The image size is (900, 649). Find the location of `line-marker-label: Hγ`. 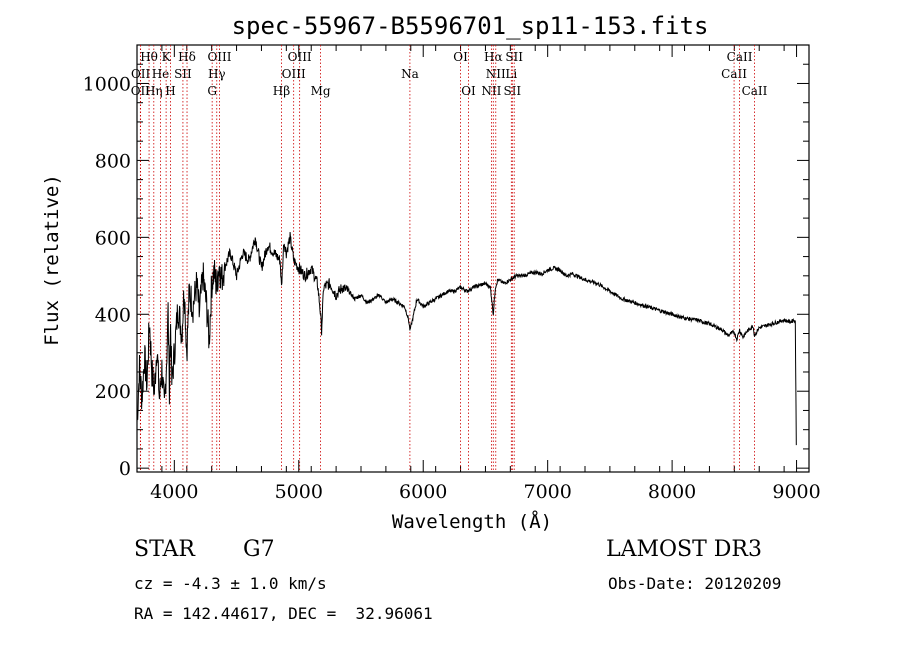

line-marker-label: Hγ is located at coordinates (217, 74).